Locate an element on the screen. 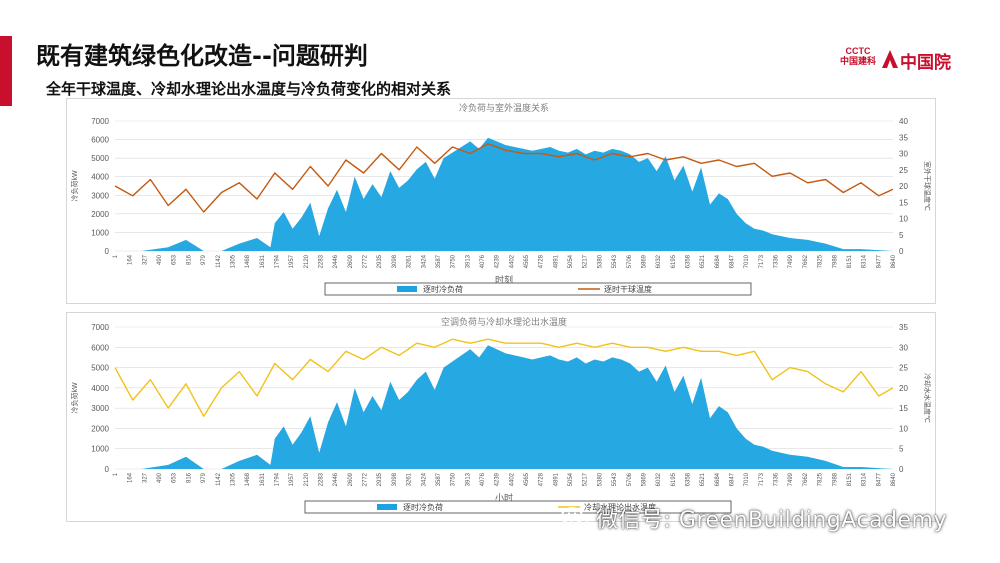 The width and height of the screenshot is (1000, 563). y-left-tick-label: 5000 is located at coordinates (100, 158).